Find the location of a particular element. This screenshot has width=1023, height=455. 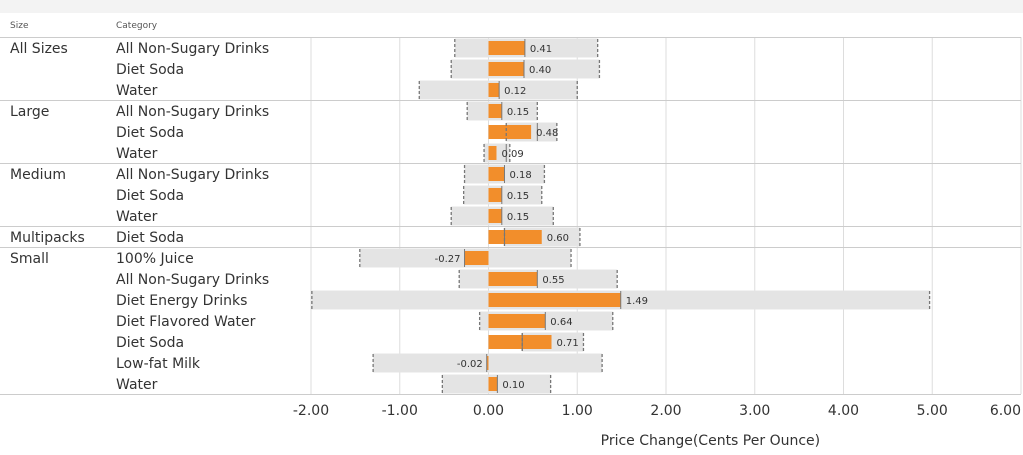

category-column-header: Category is located at coordinates (137, 26).